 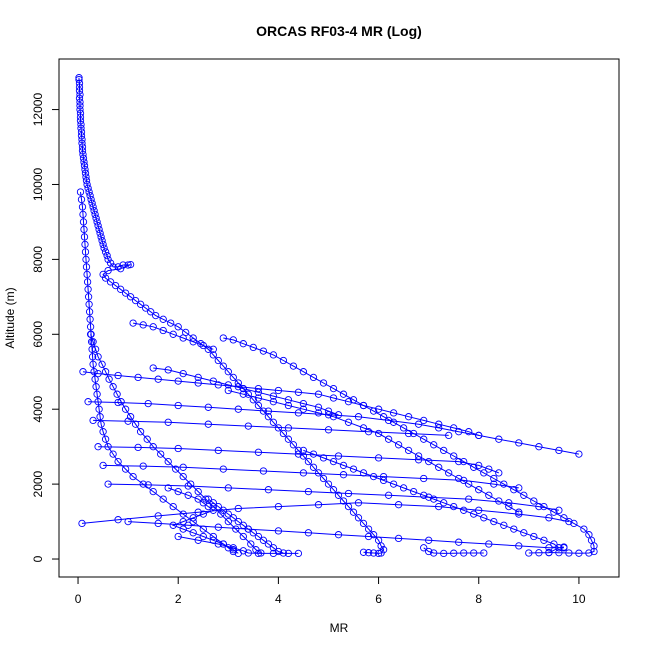 What do you see at coordinates (10, 317) in the screenshot?
I see `y-axis-label: Altitude (m)` at bounding box center [10, 317].